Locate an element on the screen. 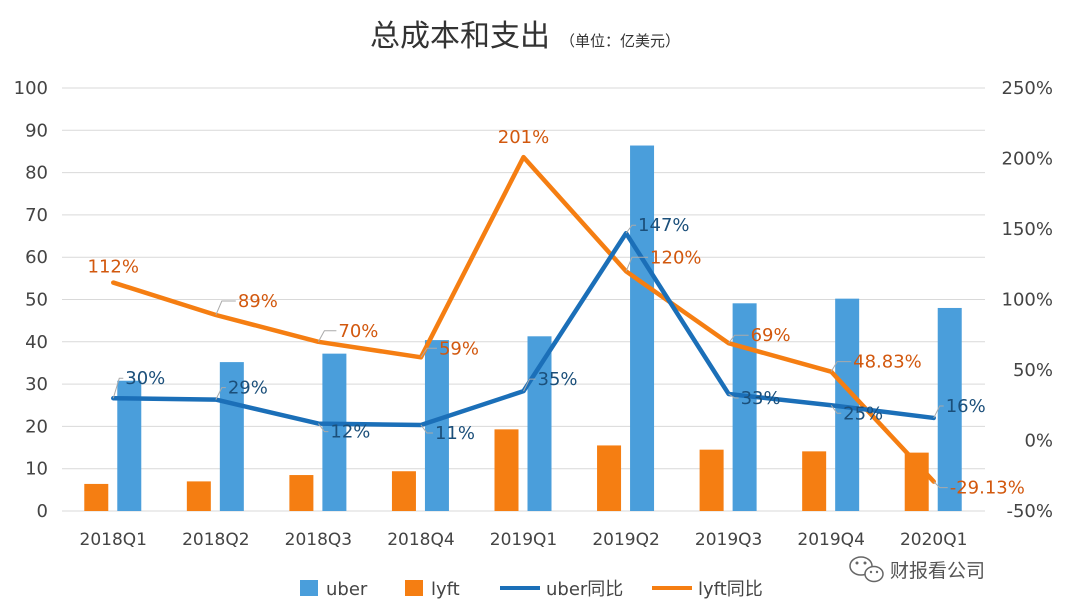  left-axis: 0 10 20 30 40 50 60 70 80 90 100 is located at coordinates (31, 300).